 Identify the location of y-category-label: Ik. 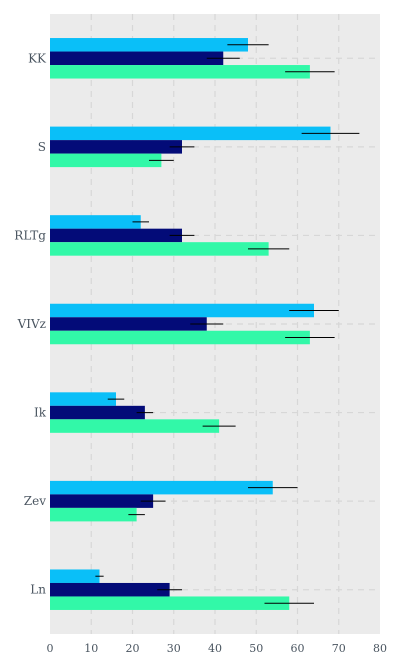
(40, 413).